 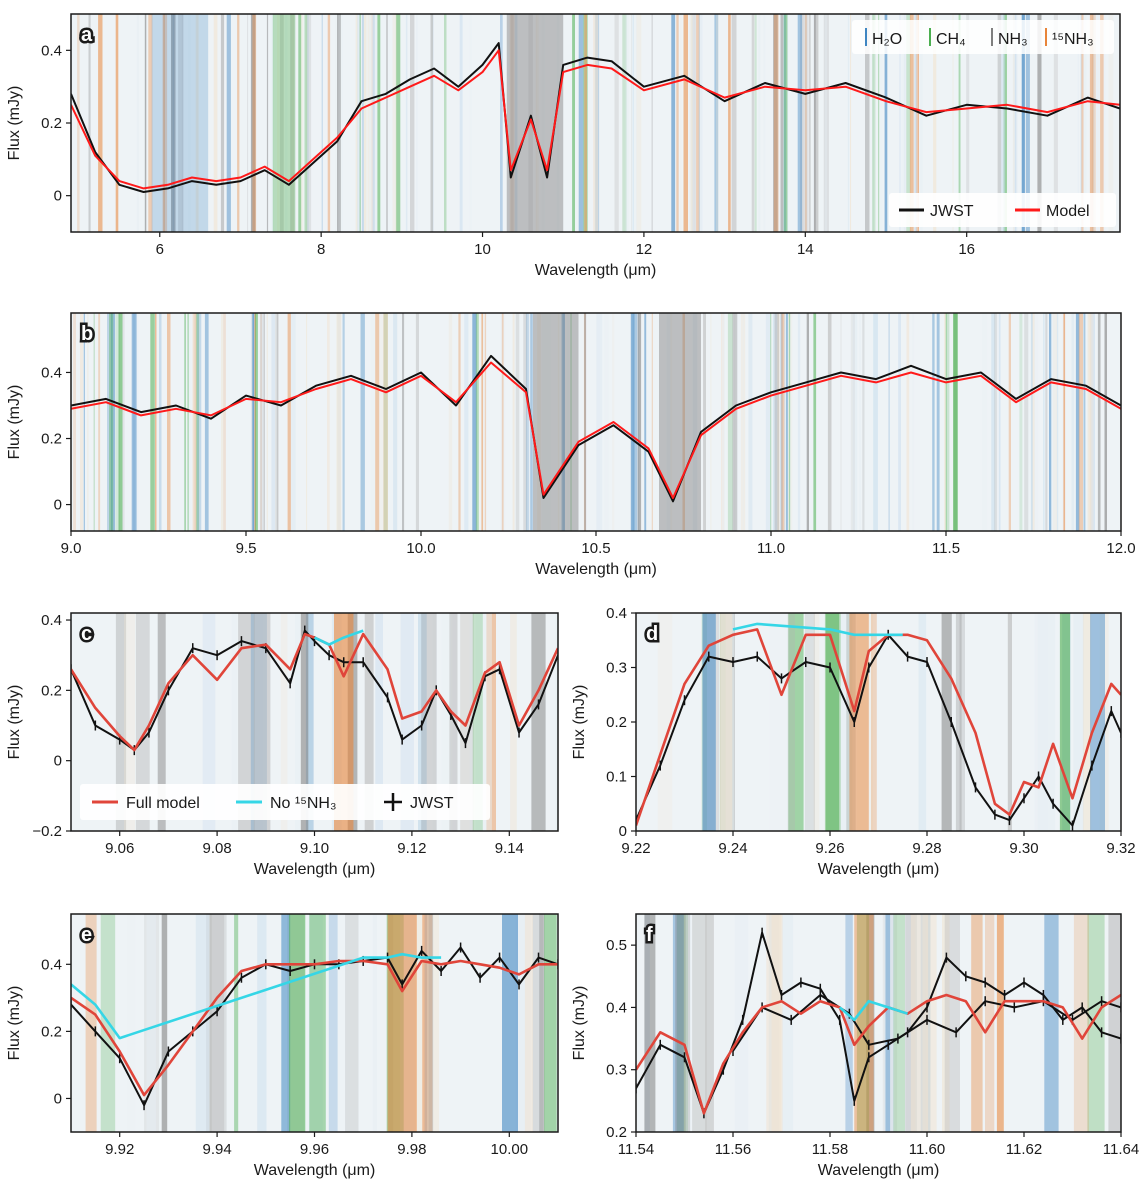 What do you see at coordinates (616, 1070) in the screenshot?
I see `y-tick-label: 0.3` at bounding box center [616, 1070].